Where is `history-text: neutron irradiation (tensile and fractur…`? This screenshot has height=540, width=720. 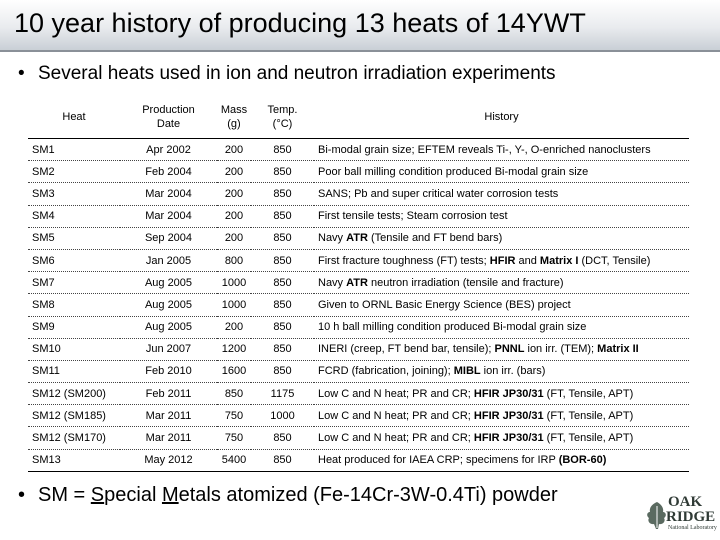 history-text: neutron irradiation (tensile and fractur… is located at coordinates (465, 282).